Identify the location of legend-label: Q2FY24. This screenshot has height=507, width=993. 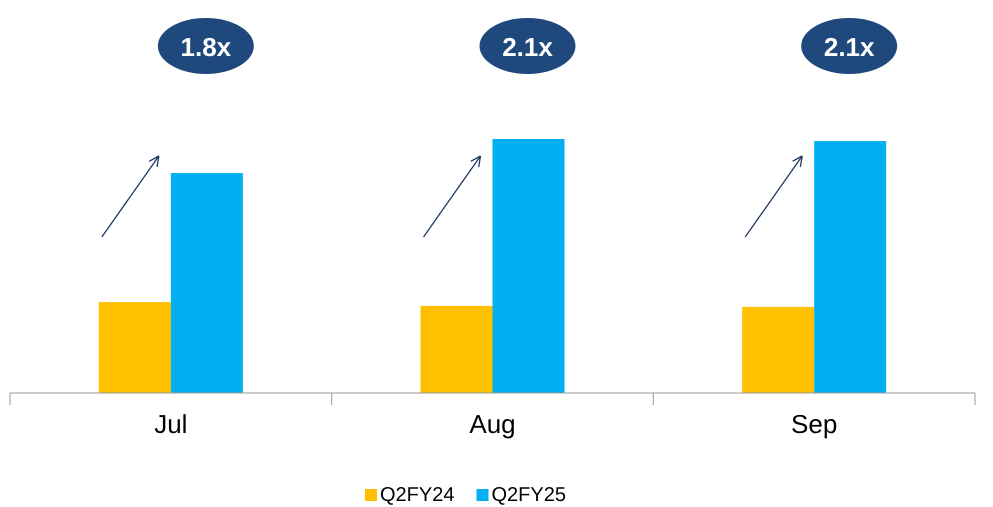
(417, 495).